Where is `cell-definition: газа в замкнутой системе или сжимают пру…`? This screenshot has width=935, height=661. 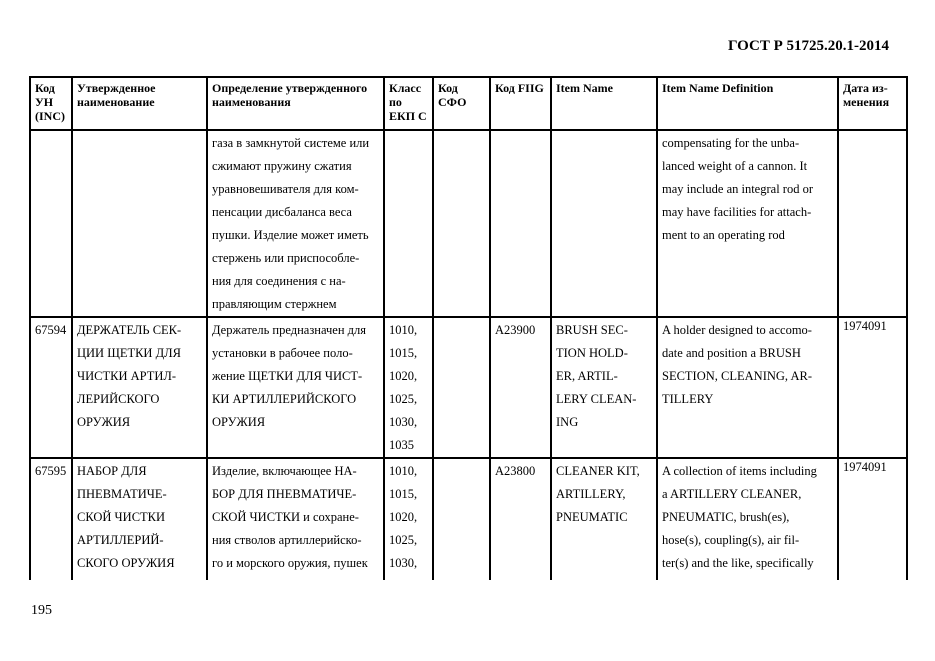 cell-definition: газа в замкнутой системе или сжимают пру… is located at coordinates (295, 223).